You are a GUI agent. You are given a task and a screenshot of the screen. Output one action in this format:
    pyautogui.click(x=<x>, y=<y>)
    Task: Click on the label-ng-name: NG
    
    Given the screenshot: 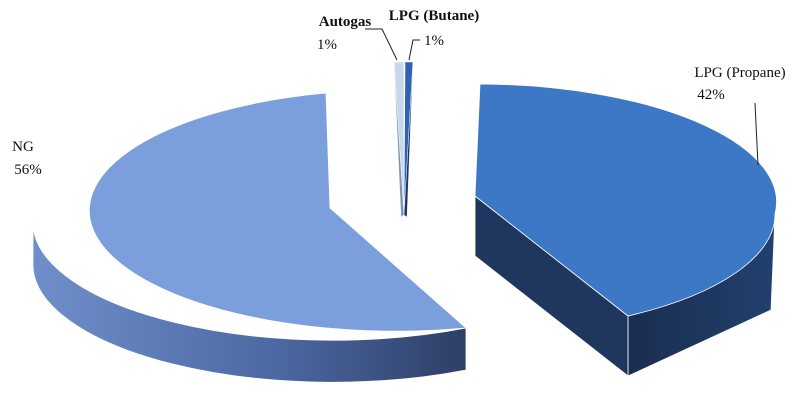 What is the action you would take?
    pyautogui.click(x=23, y=147)
    